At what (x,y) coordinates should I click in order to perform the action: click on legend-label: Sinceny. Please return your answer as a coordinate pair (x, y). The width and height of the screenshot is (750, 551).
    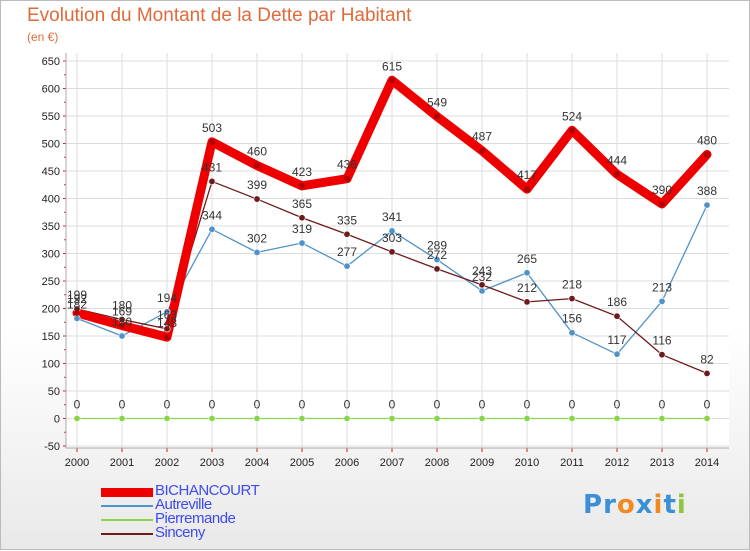
    Looking at the image, I should click on (180, 532).